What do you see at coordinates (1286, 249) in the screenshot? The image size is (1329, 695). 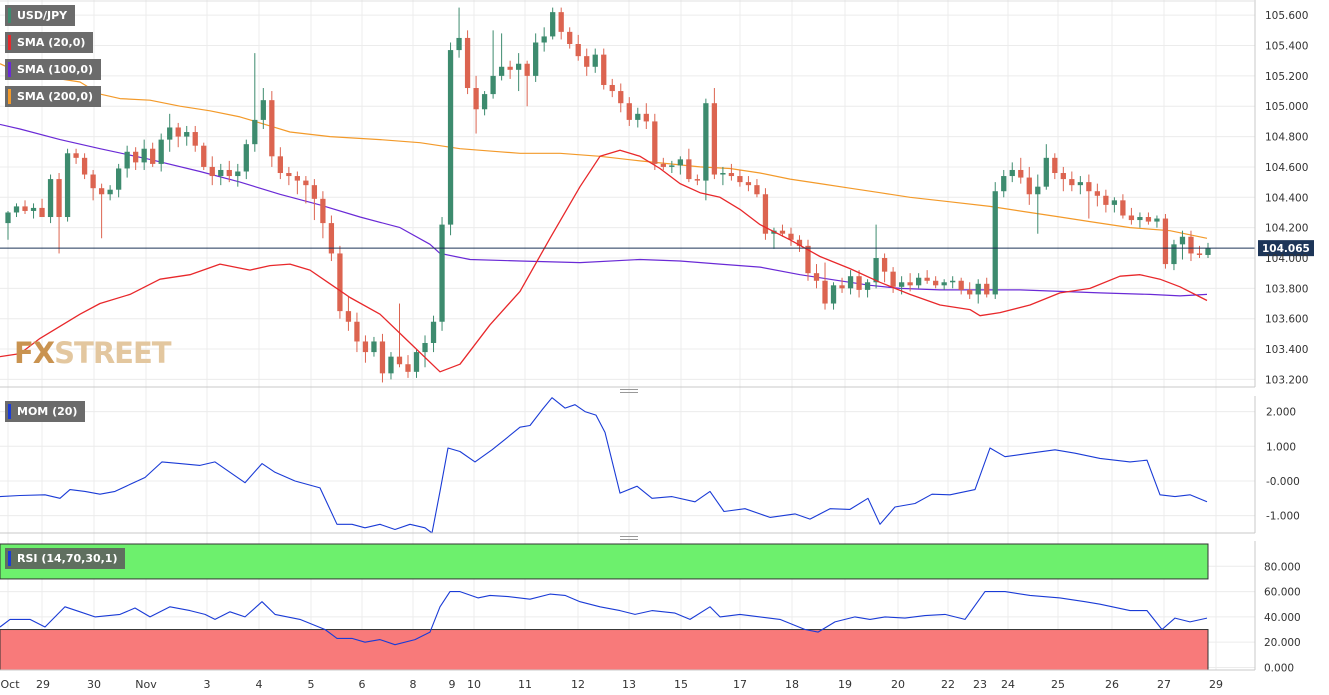 I see `current-price-label: 104.065` at bounding box center [1286, 249].